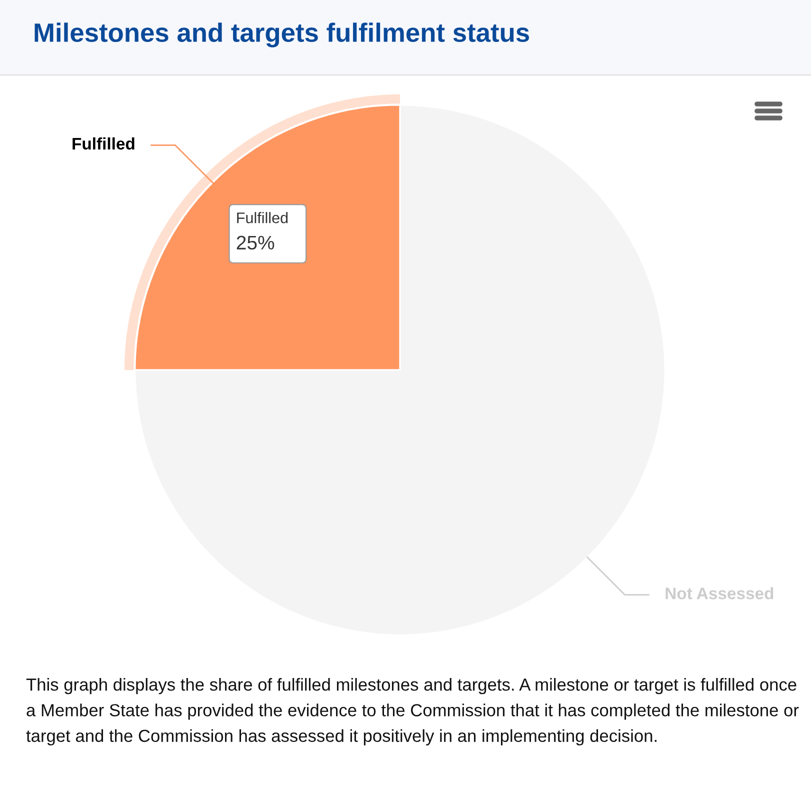 The width and height of the screenshot is (811, 792). Describe the element at coordinates (255, 243) in the screenshot. I see `data-label: 25%` at that location.